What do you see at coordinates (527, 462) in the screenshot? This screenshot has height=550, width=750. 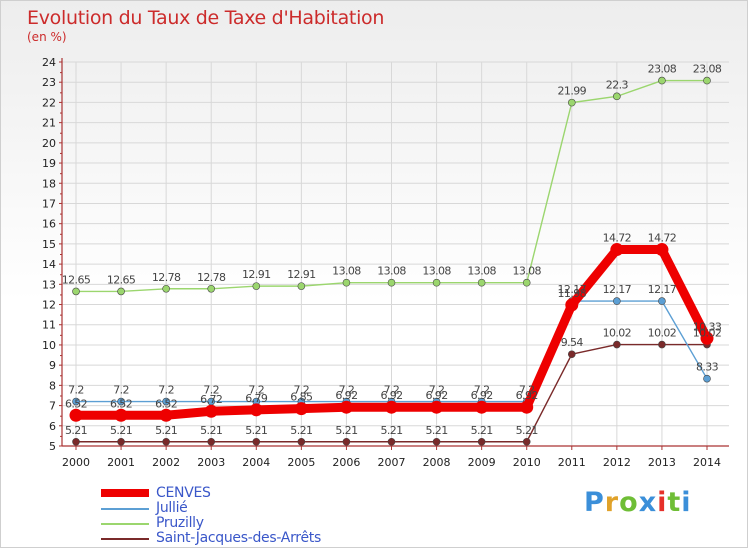 I see `x-tick-label: 2010` at bounding box center [527, 462].